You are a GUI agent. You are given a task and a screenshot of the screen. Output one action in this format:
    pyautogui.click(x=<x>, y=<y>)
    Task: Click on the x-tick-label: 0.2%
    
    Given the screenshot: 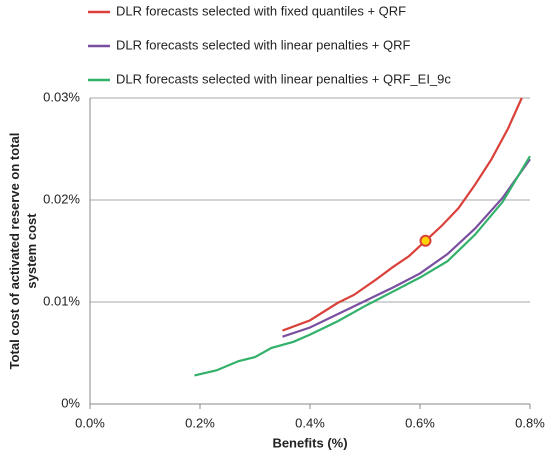 What is the action you would take?
    pyautogui.click(x=200, y=422)
    